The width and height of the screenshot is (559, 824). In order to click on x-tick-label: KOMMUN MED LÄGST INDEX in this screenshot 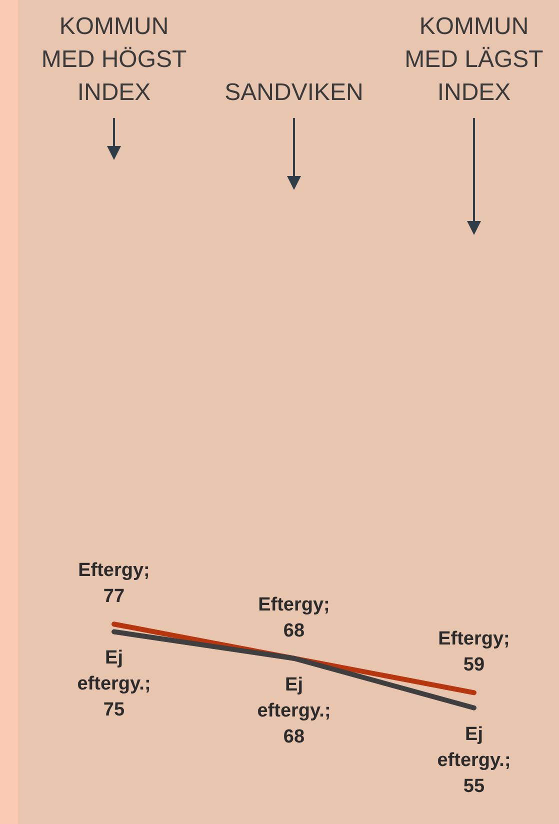, I will do `click(474, 59)`.